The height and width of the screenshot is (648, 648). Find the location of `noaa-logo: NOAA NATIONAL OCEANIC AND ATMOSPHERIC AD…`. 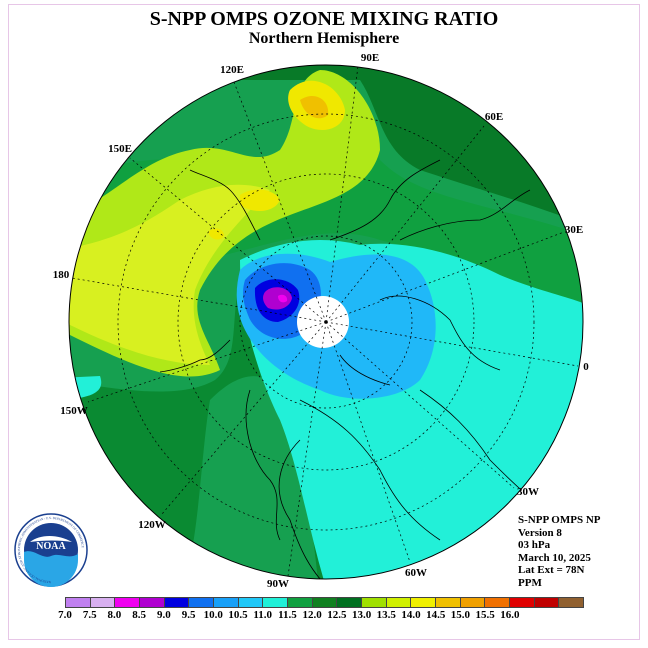

noaa-logo: NOAA NATIONAL OCEANIC AND ATMOSPHERIC AD… is located at coordinates (51, 550).